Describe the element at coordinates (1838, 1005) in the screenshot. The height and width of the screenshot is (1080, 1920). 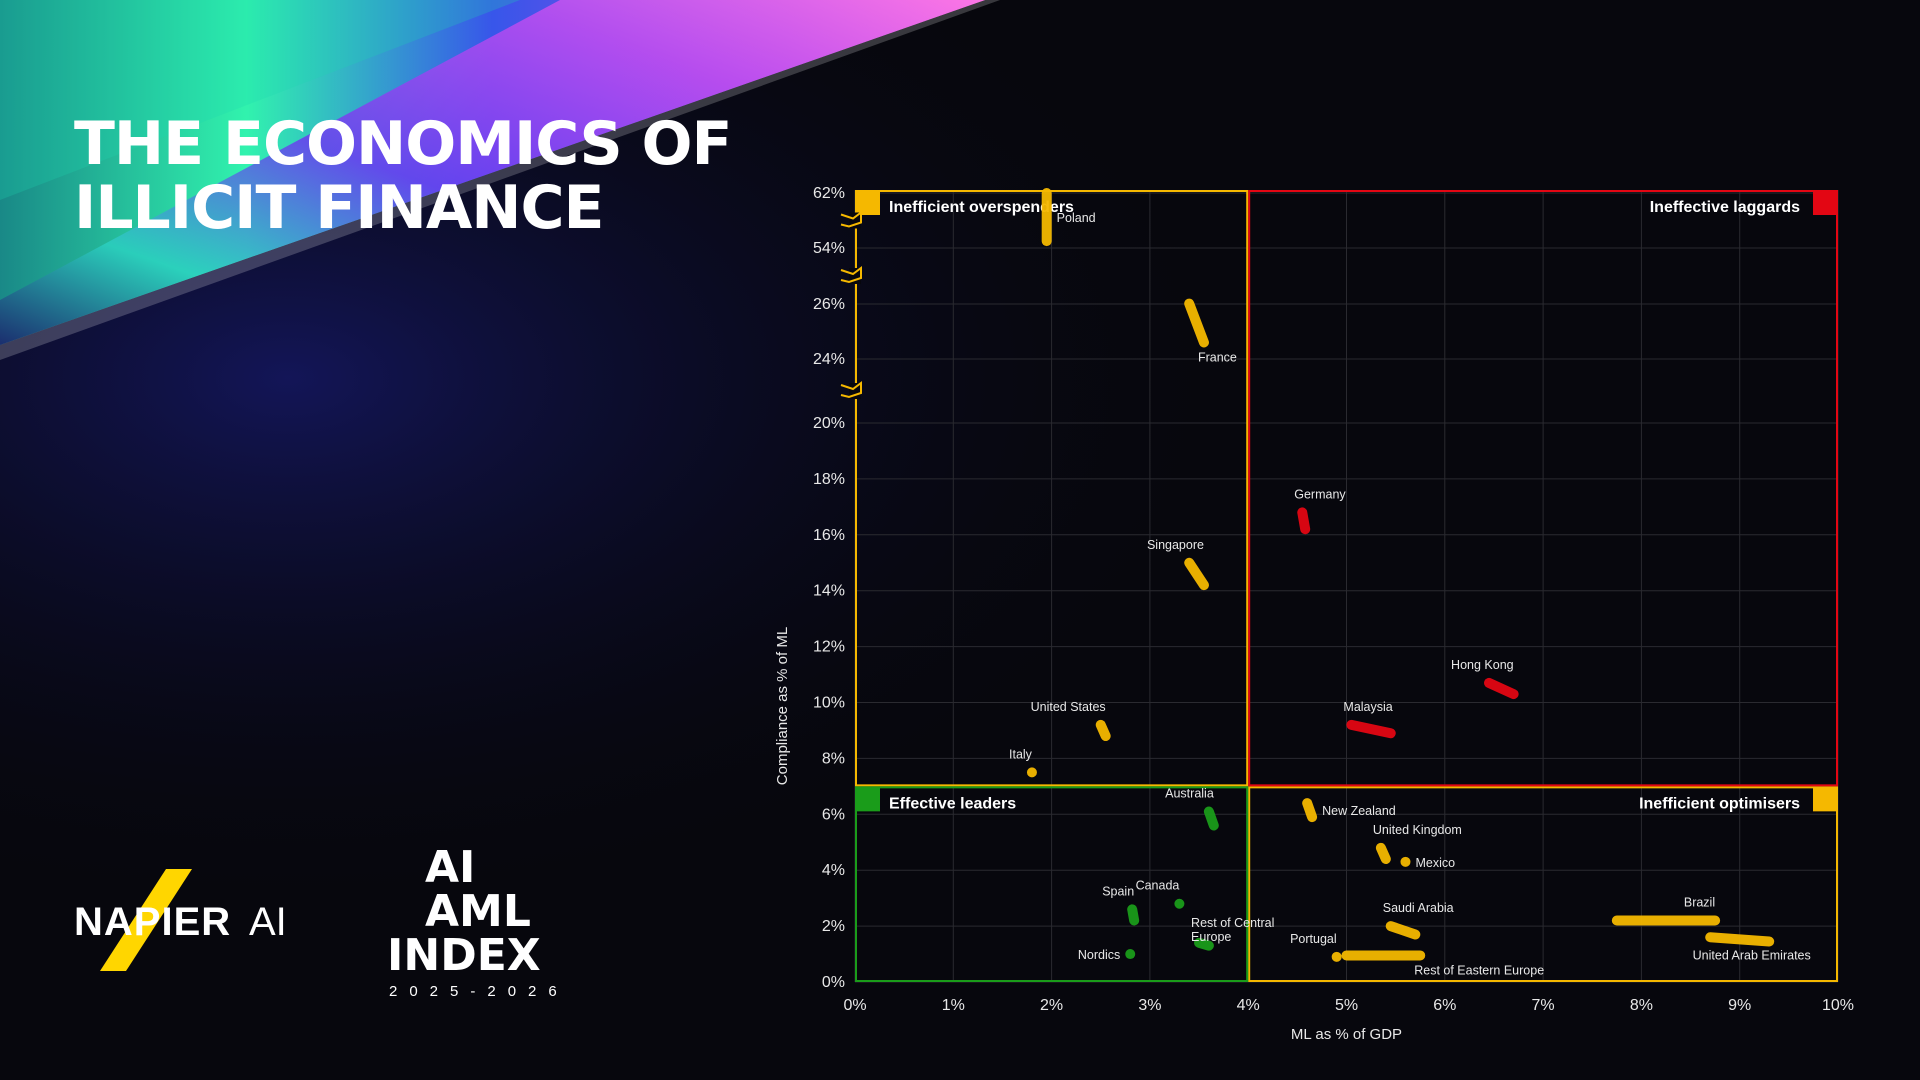
I see `x-tick-label: 10%` at that location.